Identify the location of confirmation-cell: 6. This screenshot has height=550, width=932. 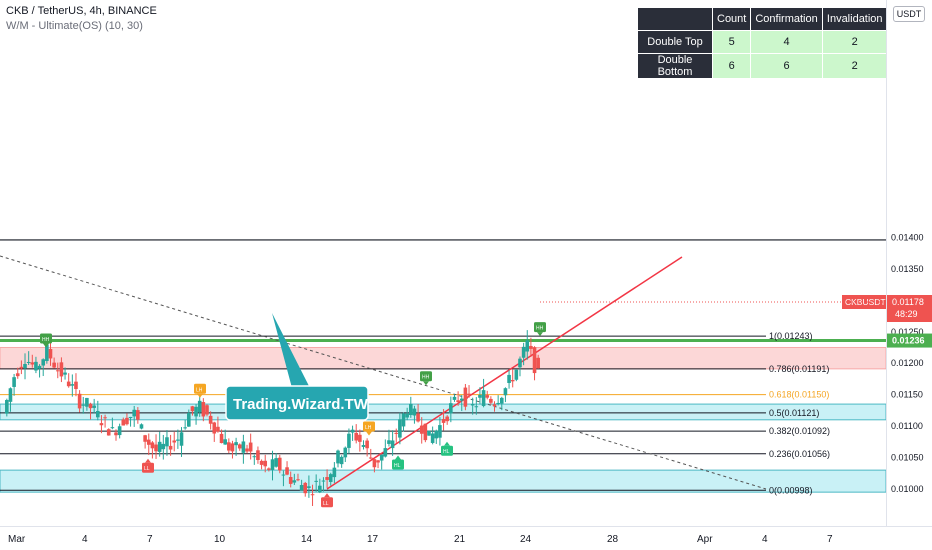
(786, 66).